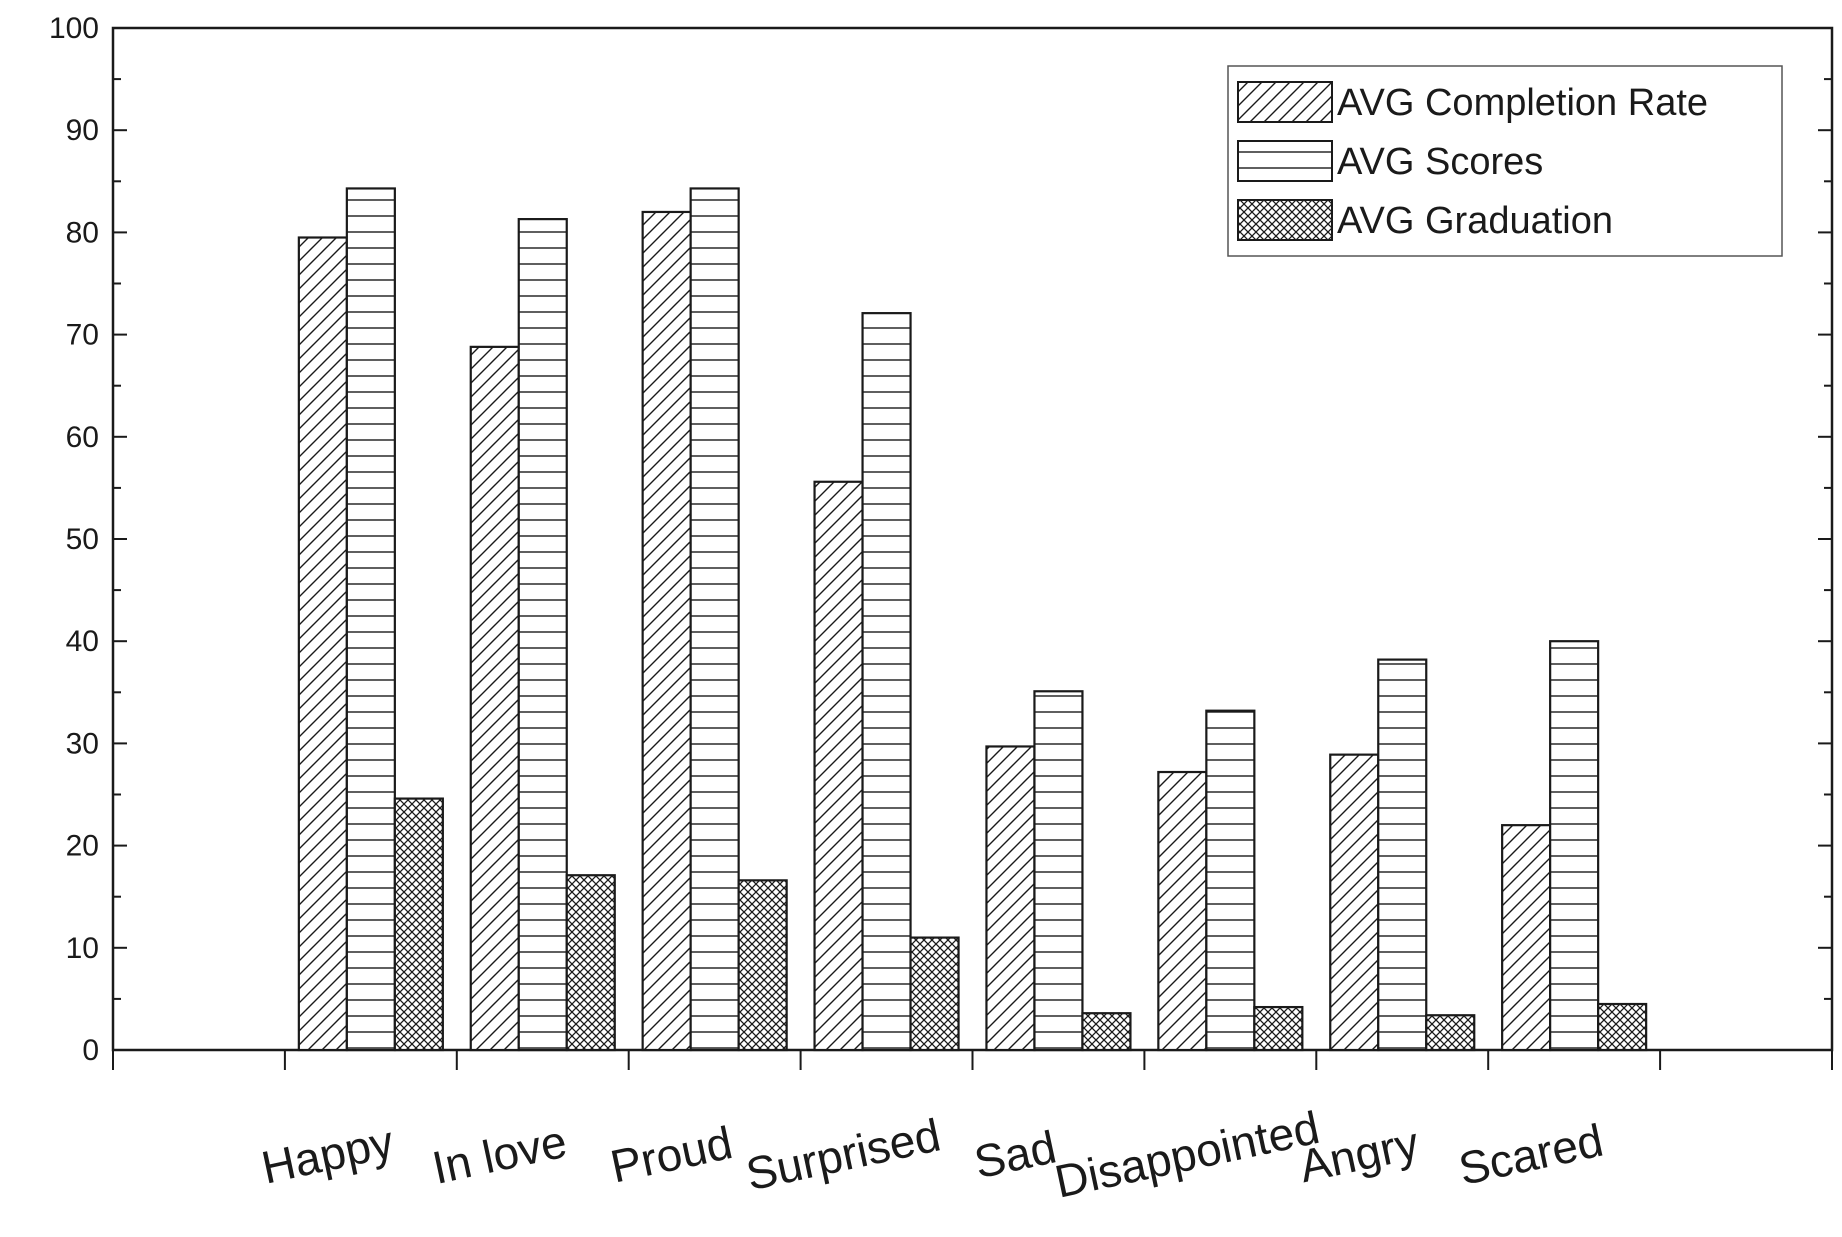 The width and height of the screenshot is (1842, 1237). What do you see at coordinates (74, 28) in the screenshot?
I see `y-tick-label: 100` at bounding box center [74, 28].